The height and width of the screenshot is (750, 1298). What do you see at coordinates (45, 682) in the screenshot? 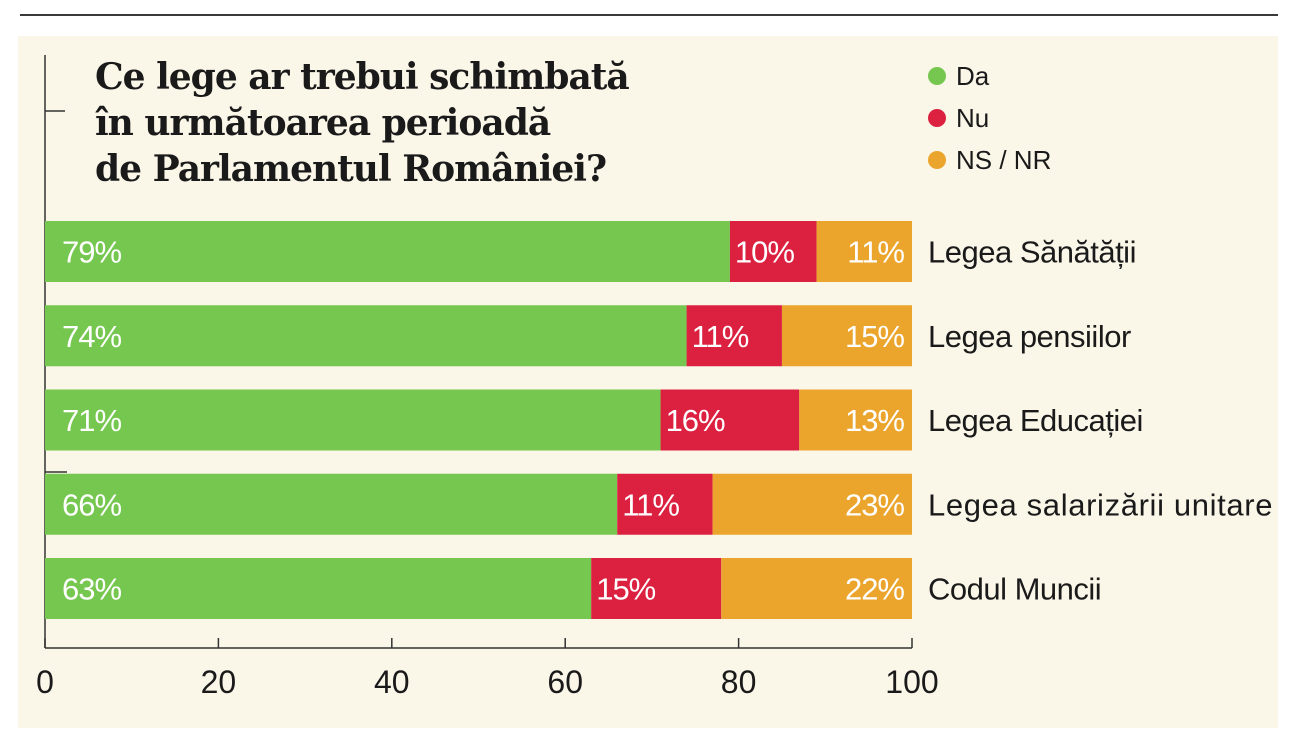
I see `x-tick-label-0: 0` at bounding box center [45, 682].